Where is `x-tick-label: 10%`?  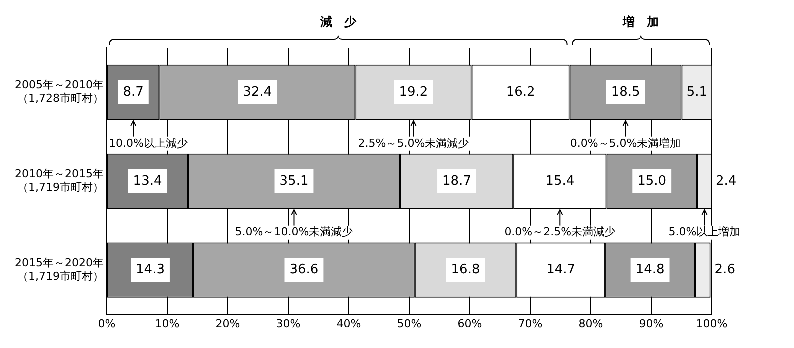 x-tick-label: 10% is located at coordinates (167, 323).